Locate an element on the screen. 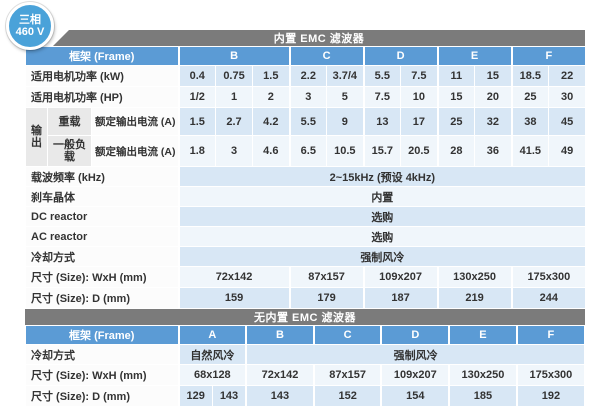  value-cell: 5 is located at coordinates (345, 97).